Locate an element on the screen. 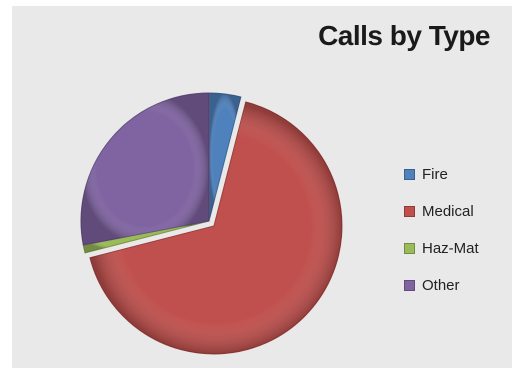 The width and height of the screenshot is (522, 377). legend-label-fire: Fire is located at coordinates (435, 174).